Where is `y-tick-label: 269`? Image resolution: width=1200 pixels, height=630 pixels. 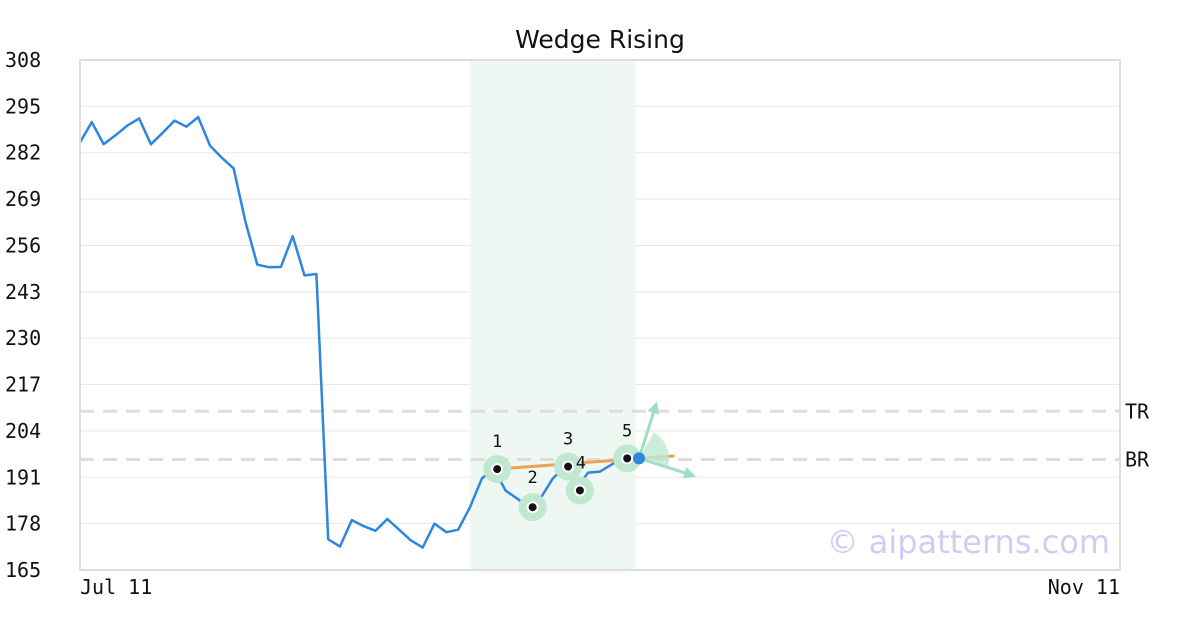
y-tick-label: 269 is located at coordinates (23, 199).